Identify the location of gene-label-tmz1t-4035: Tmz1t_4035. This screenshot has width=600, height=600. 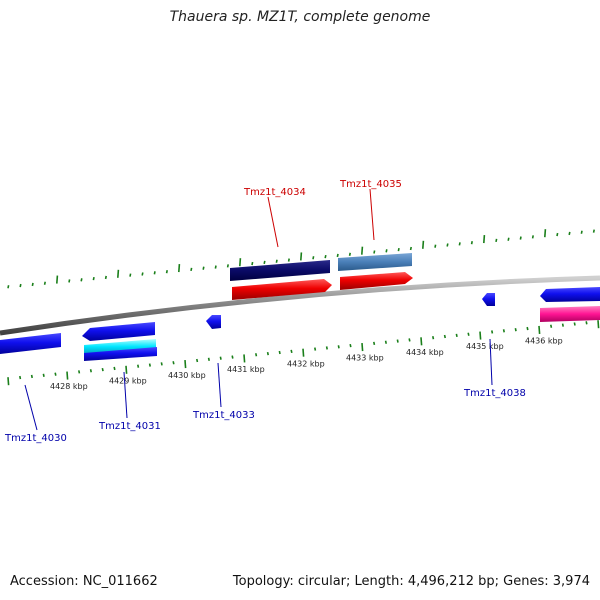
(370, 184).